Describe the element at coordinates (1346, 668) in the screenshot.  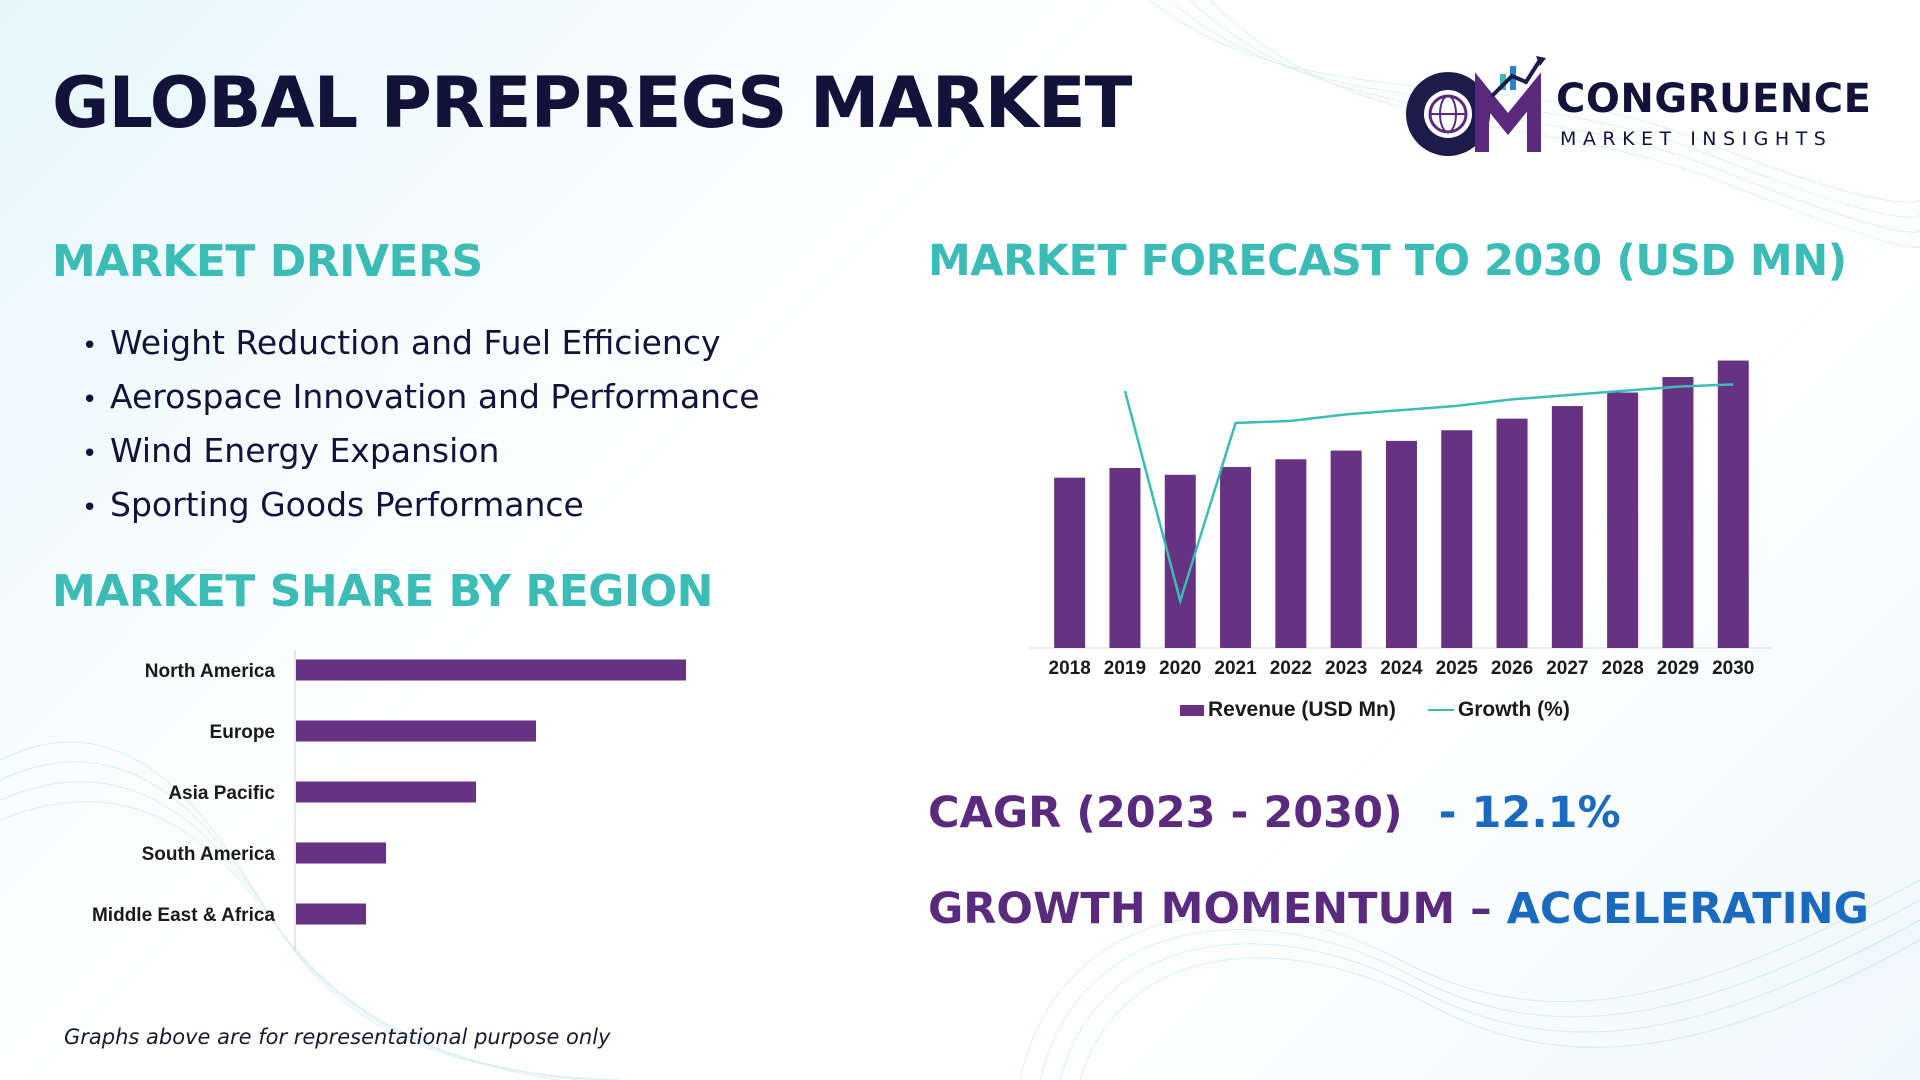
I see `year-tick-label: 2023` at that location.